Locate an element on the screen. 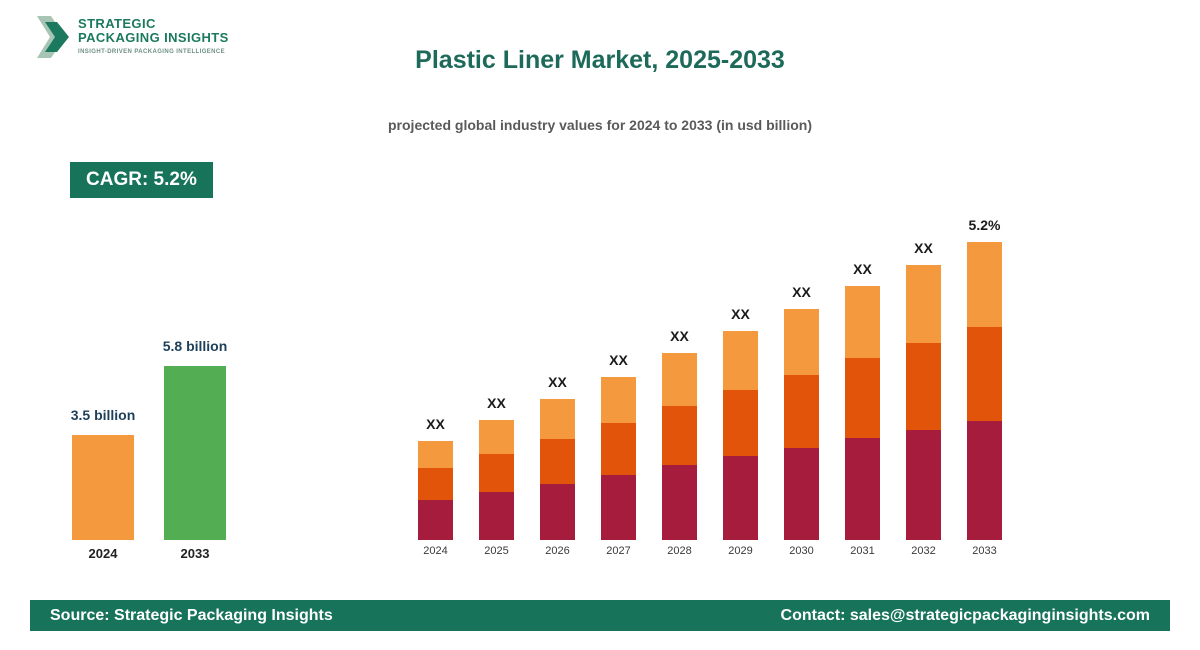 Image resolution: width=1200 pixels, height=650 pixels. x-axis-label: 2030 is located at coordinates (801, 551).